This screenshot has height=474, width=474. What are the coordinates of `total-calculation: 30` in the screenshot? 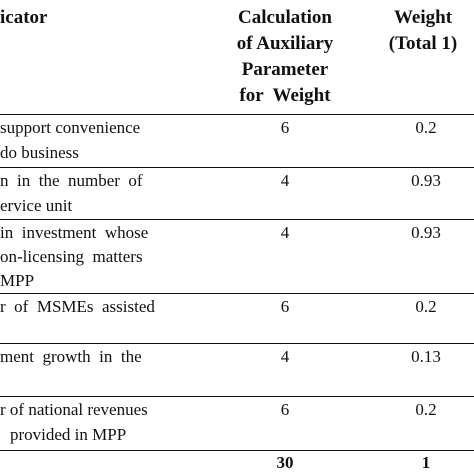 It's located at (285, 462).